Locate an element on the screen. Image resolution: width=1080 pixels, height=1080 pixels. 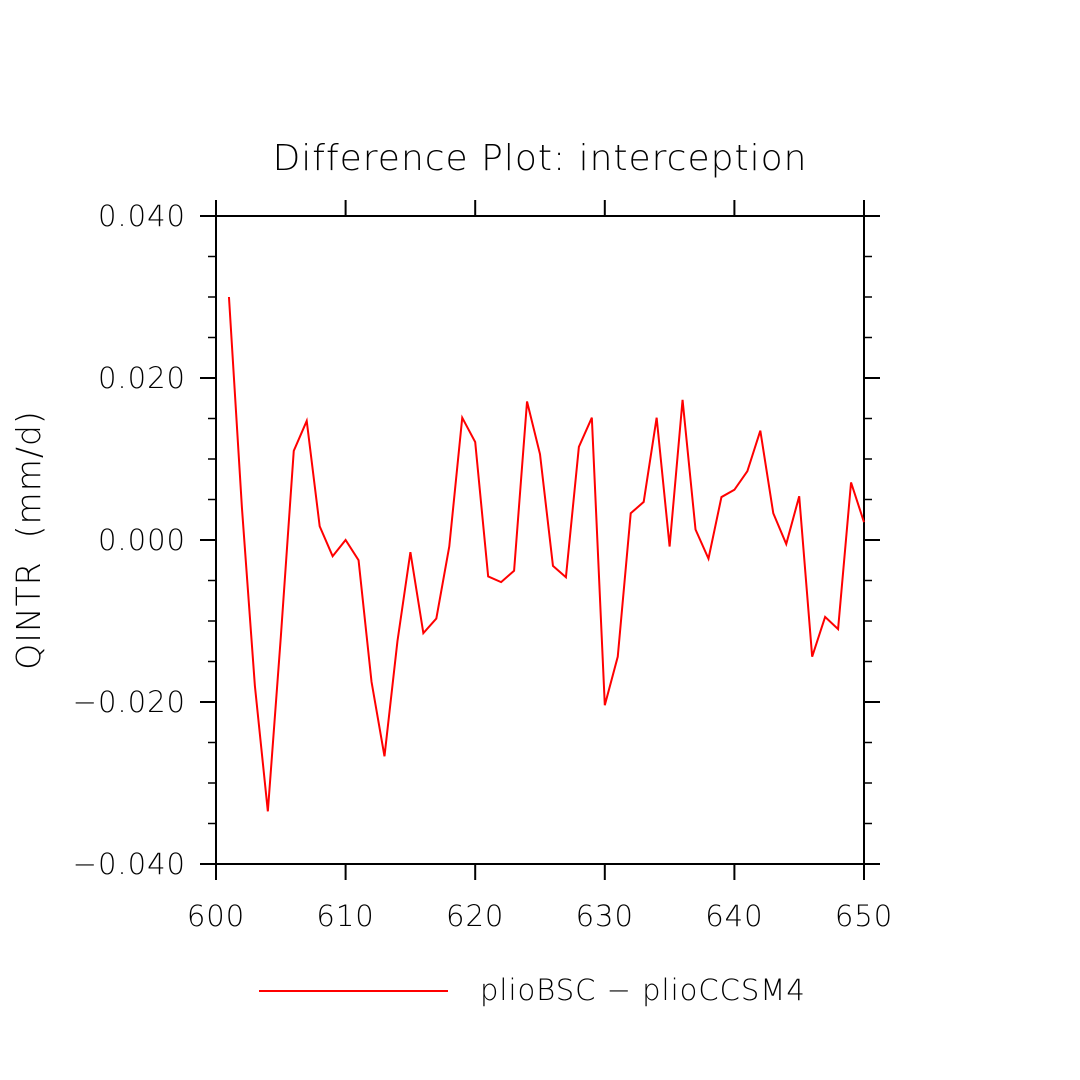
legend-label: plioBSC − plioCCSM4 is located at coordinates (643, 990).